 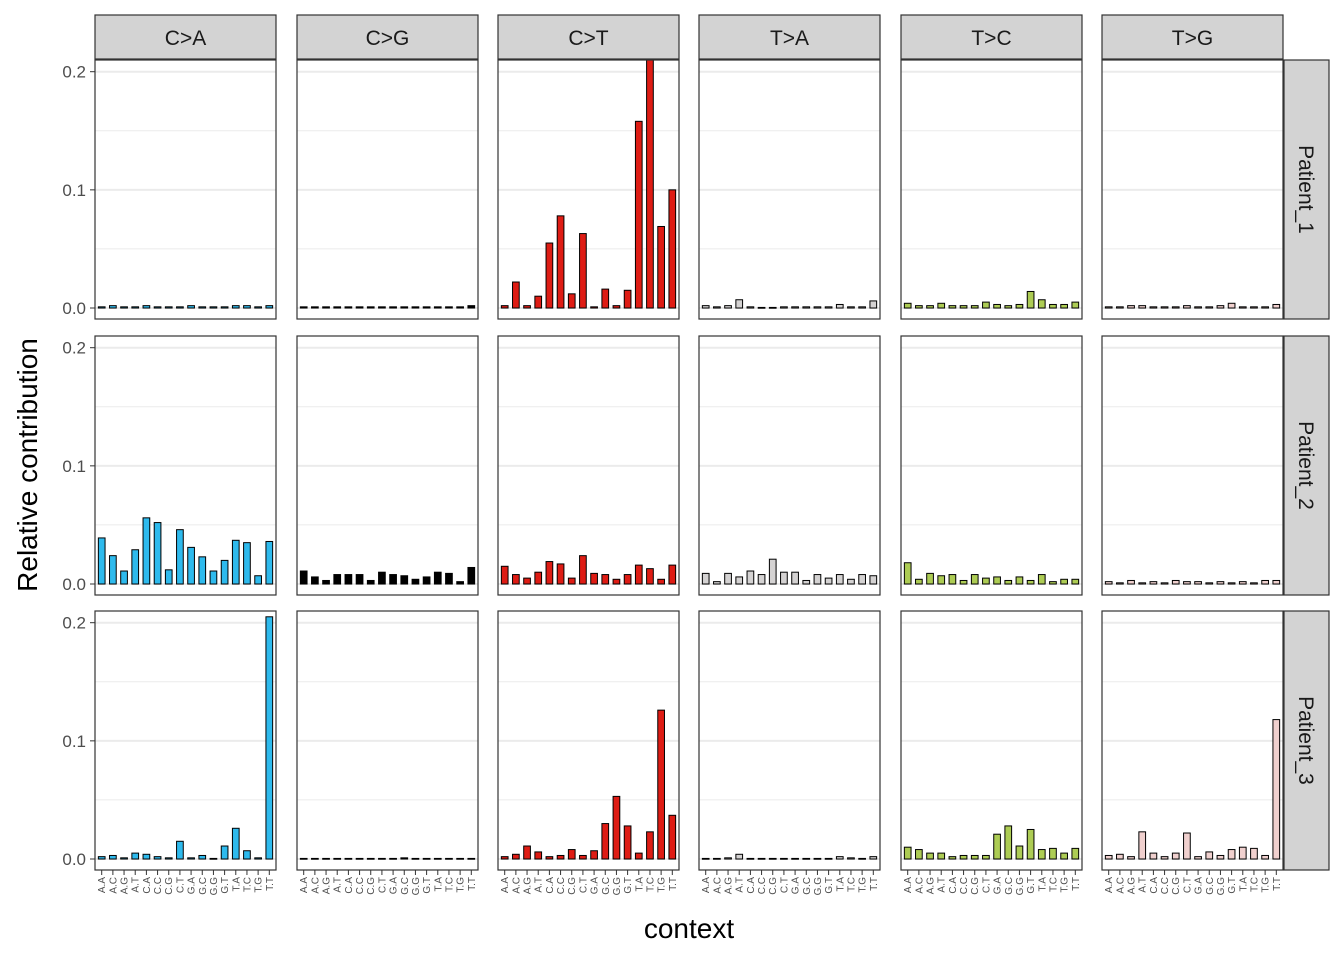 What do you see at coordinates (953, 885) in the screenshot?
I see `x-tick-label: C.A` at bounding box center [953, 885].